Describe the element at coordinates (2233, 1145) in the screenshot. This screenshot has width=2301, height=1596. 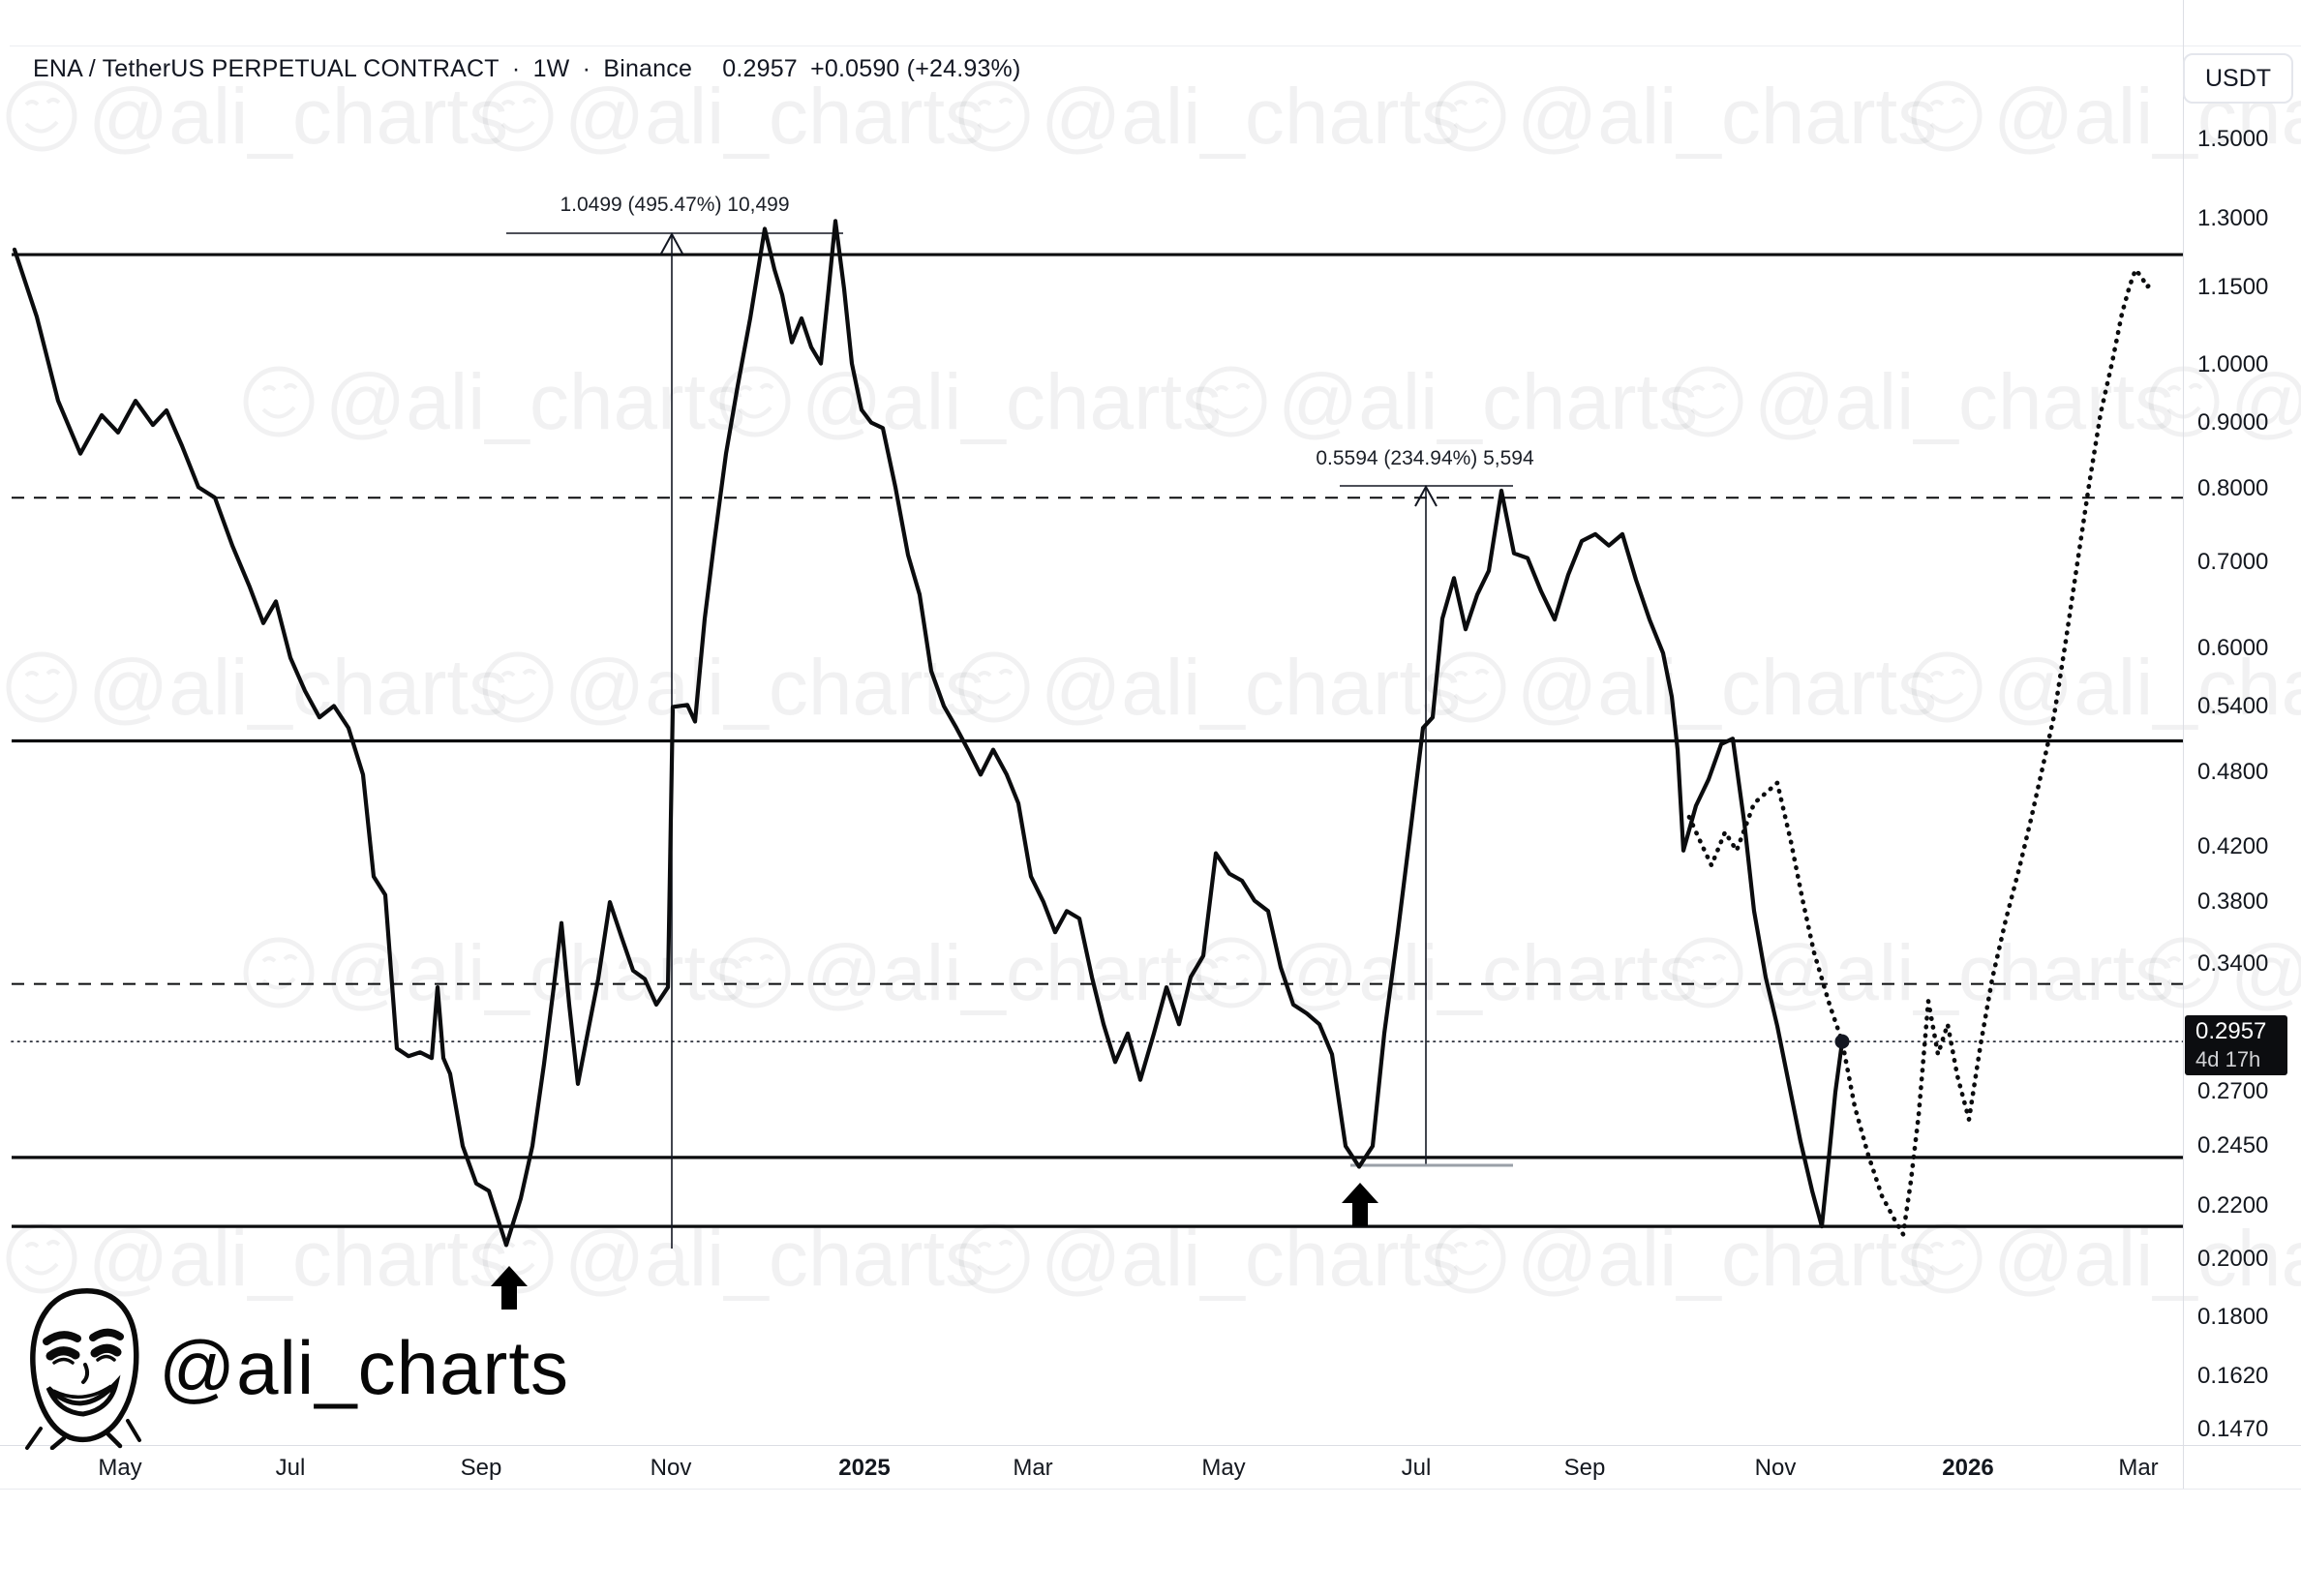
I see `price-axis-tick: 0.2450` at that location.